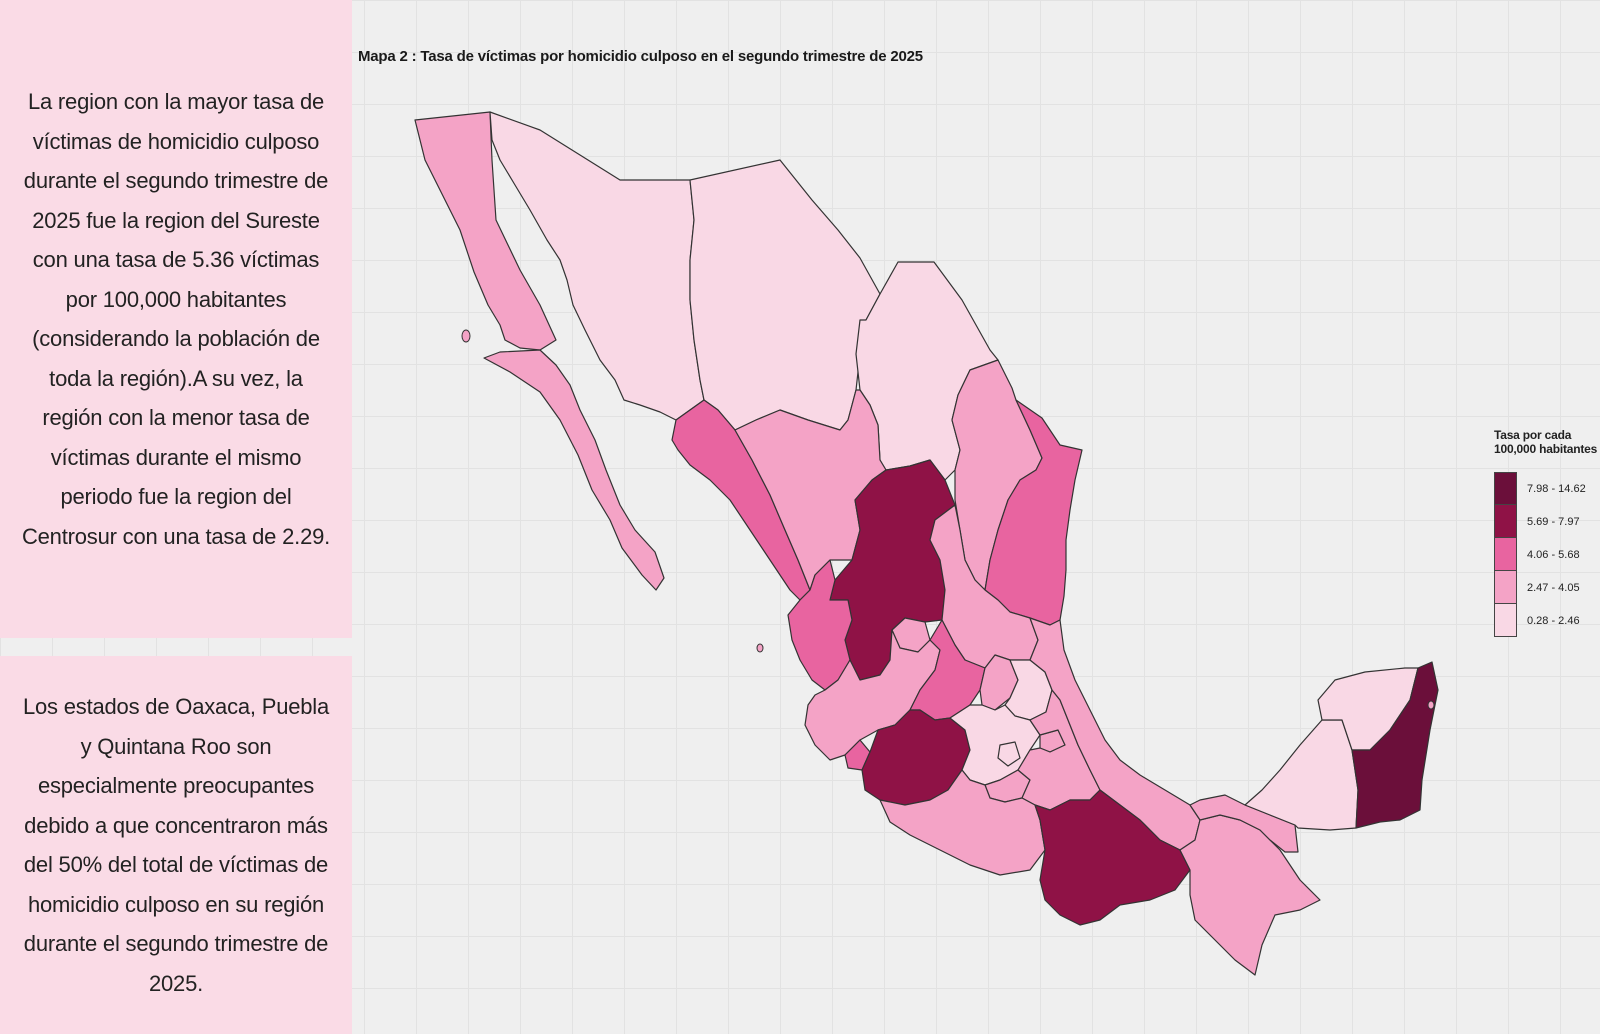 This screenshot has height=1034, width=1600. Describe the element at coordinates (1553, 587) in the screenshot. I see `legend-label: 2.47 - 4.05` at that location.